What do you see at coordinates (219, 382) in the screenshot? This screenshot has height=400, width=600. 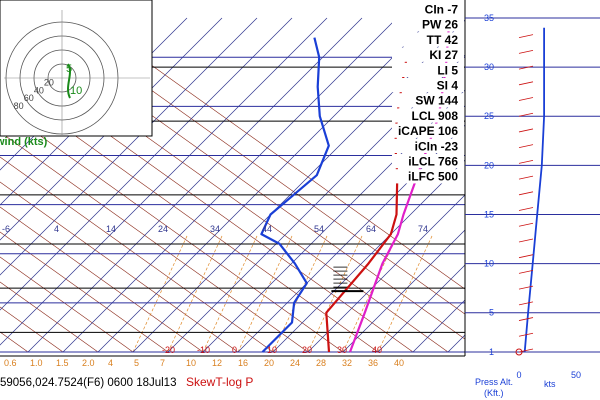 I see `chart-title: SkewT-log P` at bounding box center [219, 382].